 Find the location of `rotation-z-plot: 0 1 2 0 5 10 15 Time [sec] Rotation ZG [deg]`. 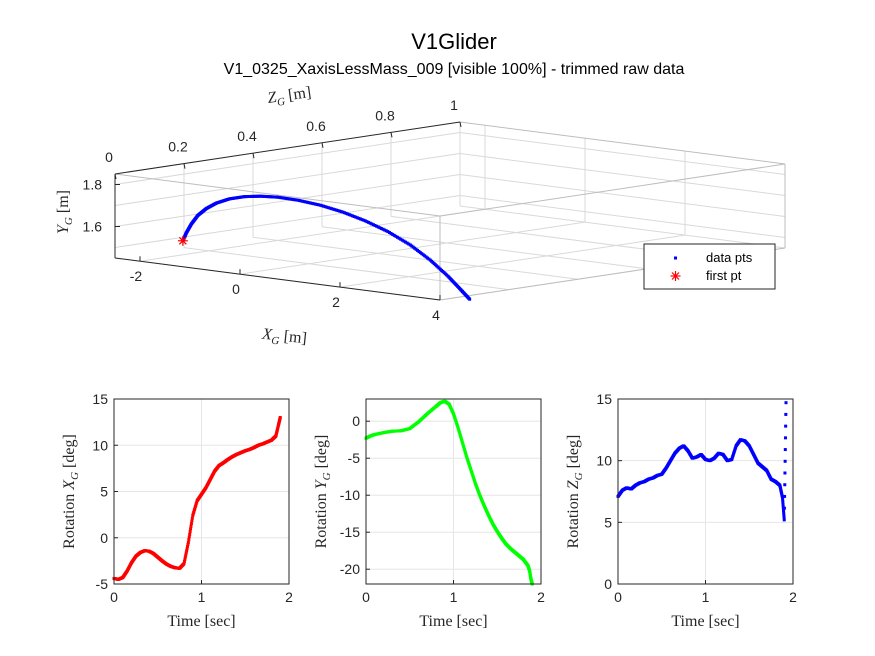

rotation-z-plot: 0 1 2 0 5 10 15 Time [sec] Rotation ZG [deg] is located at coordinates (681, 510).